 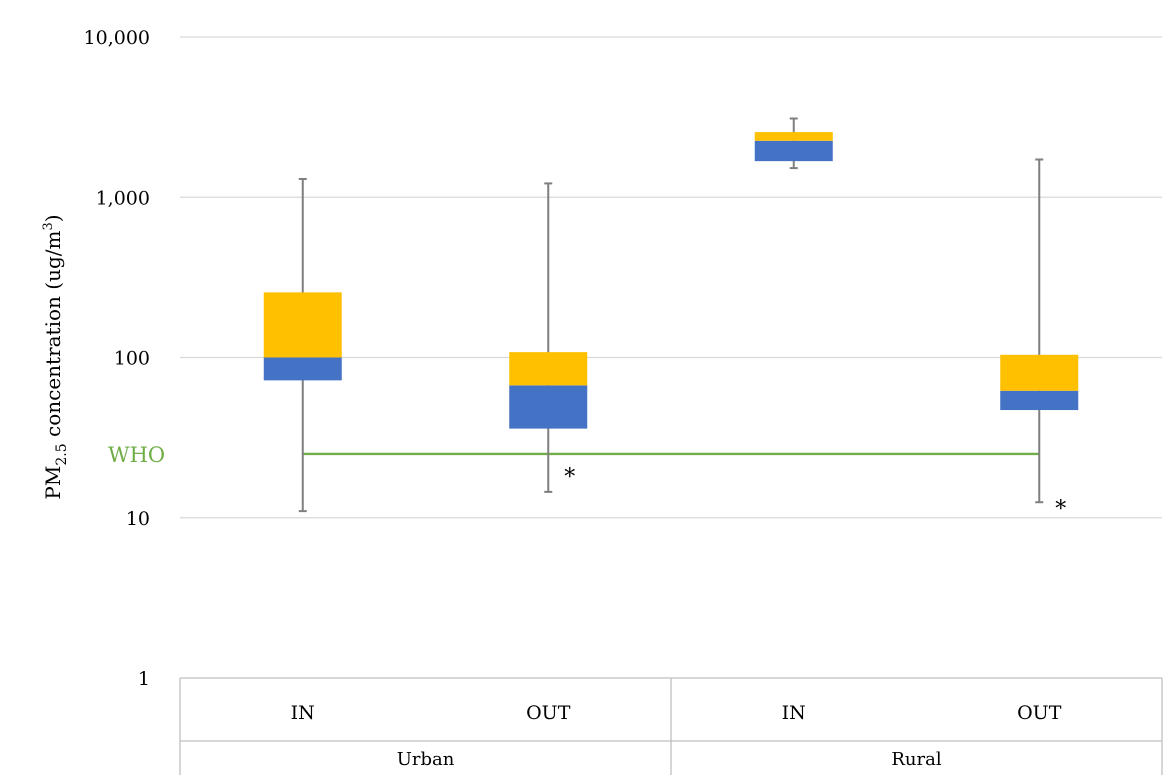 What do you see at coordinates (426, 759) in the screenshot?
I see `x-group-label: Urban` at bounding box center [426, 759].